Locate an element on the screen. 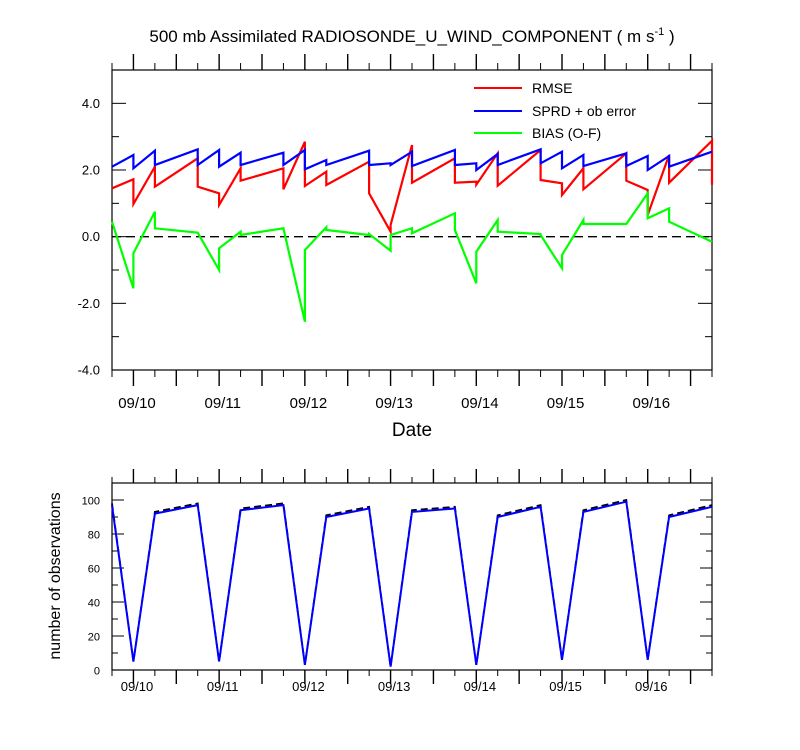 This screenshot has width=800, height=750. y-tick-label: -4.0 is located at coordinates (89, 370).